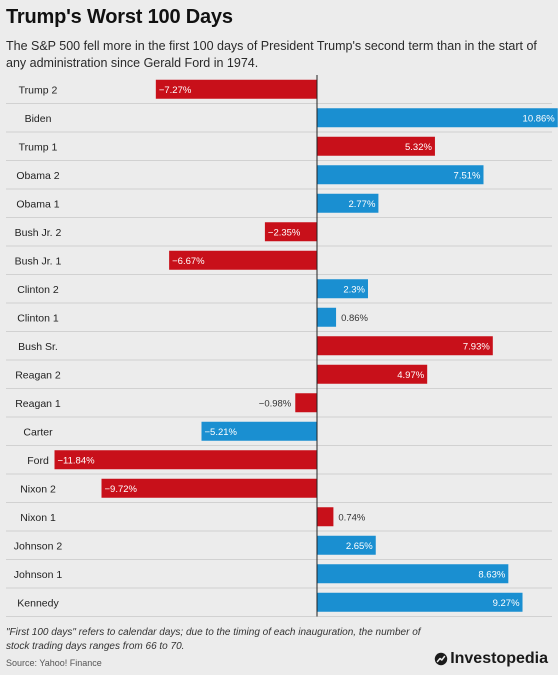 This screenshot has width=558, height=675. Describe the element at coordinates (410, 375) in the screenshot. I see `data-label: 4.97%` at that location.